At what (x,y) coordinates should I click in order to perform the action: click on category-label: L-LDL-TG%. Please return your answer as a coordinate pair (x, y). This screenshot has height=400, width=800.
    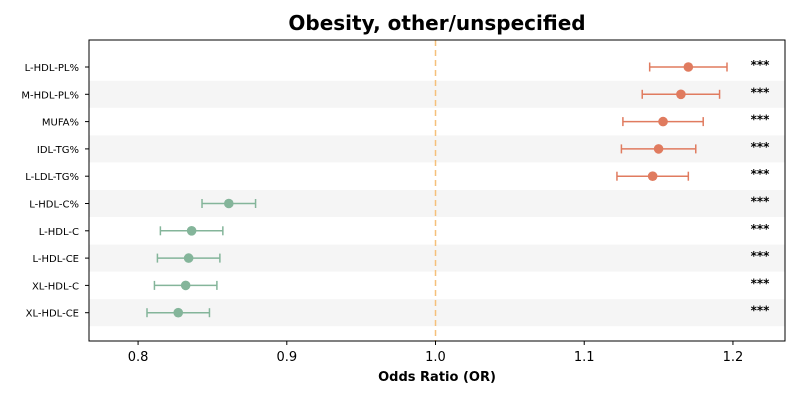
    Looking at the image, I should click on (52, 177).